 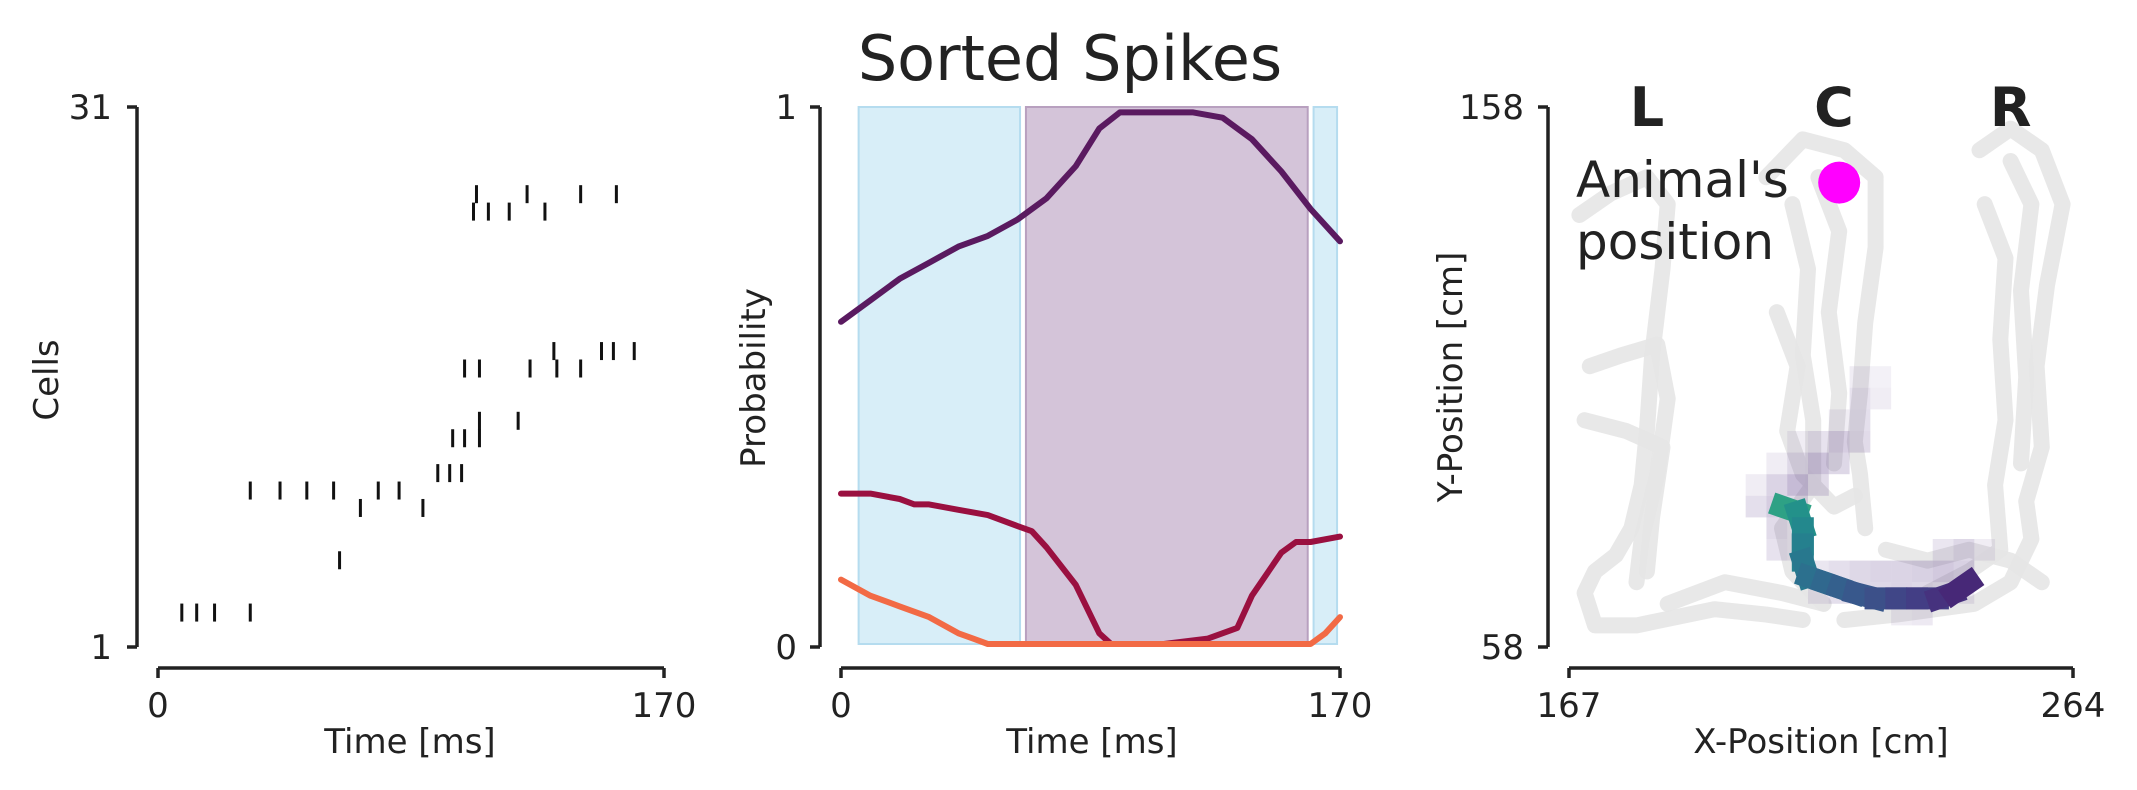 I want to click on animal-position-annotation-line1: Animal's, so click(x=1682, y=180).